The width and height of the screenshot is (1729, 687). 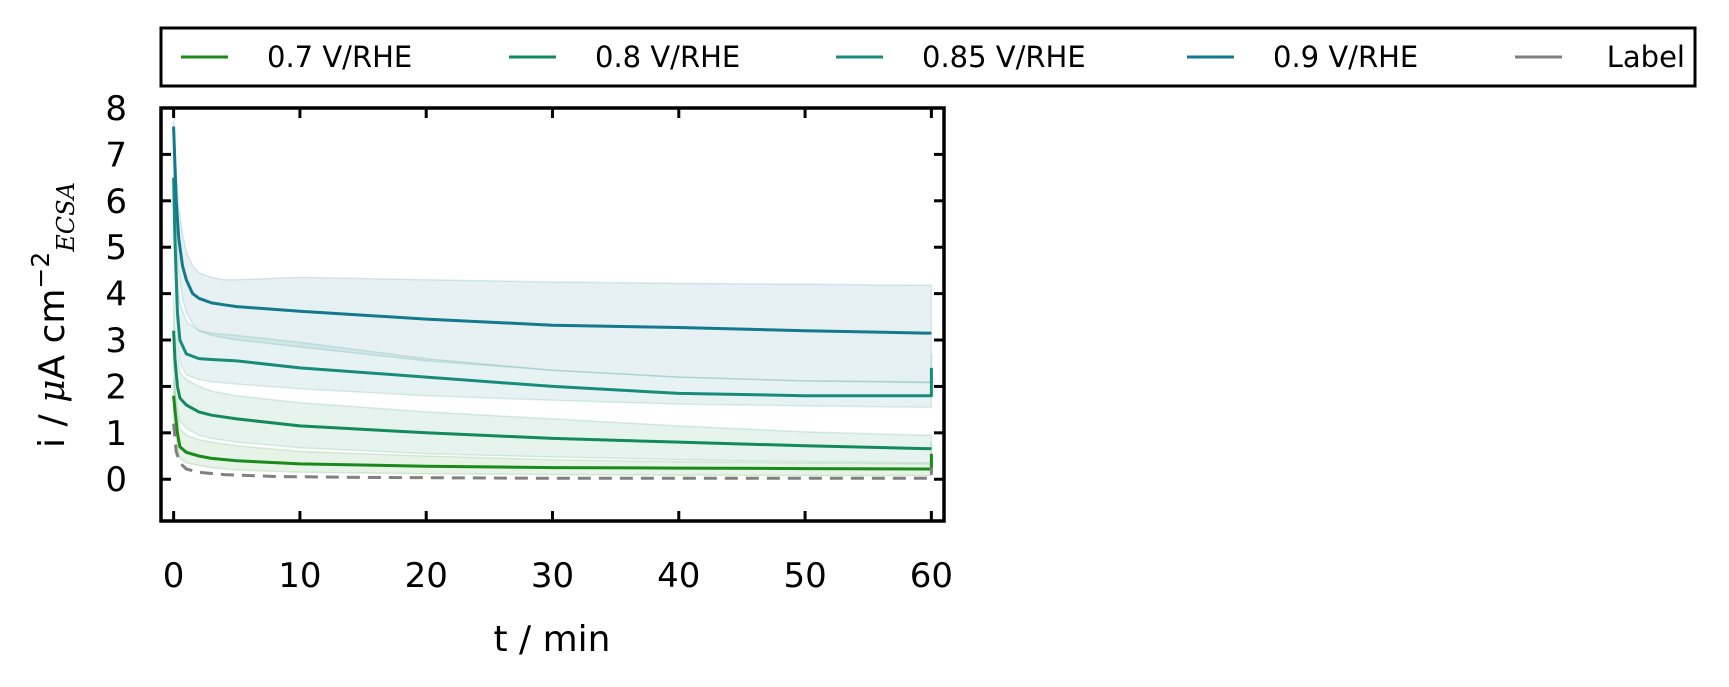 I want to click on y-axis-label: i / μA cm−2ECSA, so click(x=53, y=315).